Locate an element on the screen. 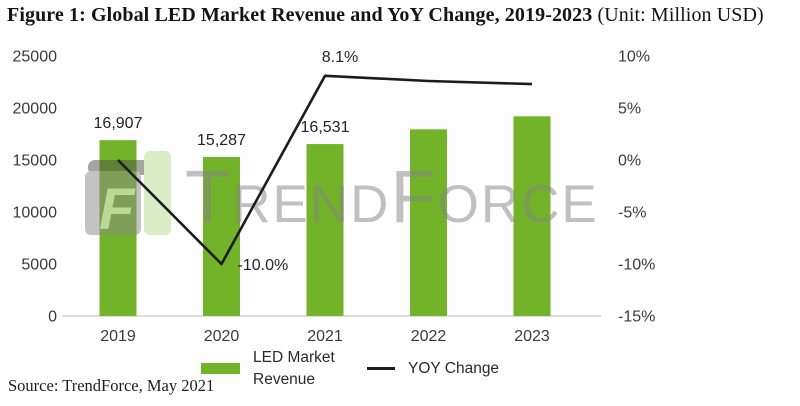 This screenshot has height=406, width=800. legend-swatch-revenue-icon is located at coordinates (220, 369).